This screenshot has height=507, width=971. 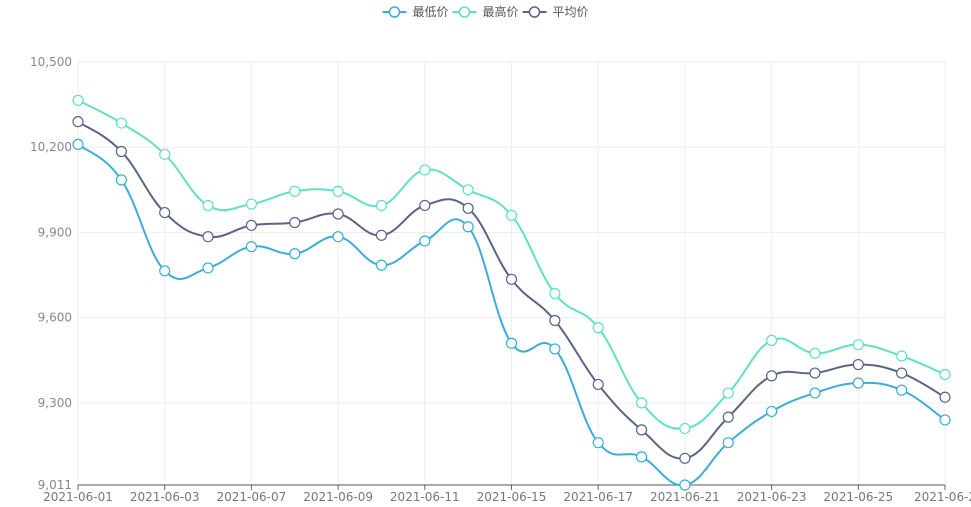 I want to click on legend-label: 最高价, so click(x=501, y=11).